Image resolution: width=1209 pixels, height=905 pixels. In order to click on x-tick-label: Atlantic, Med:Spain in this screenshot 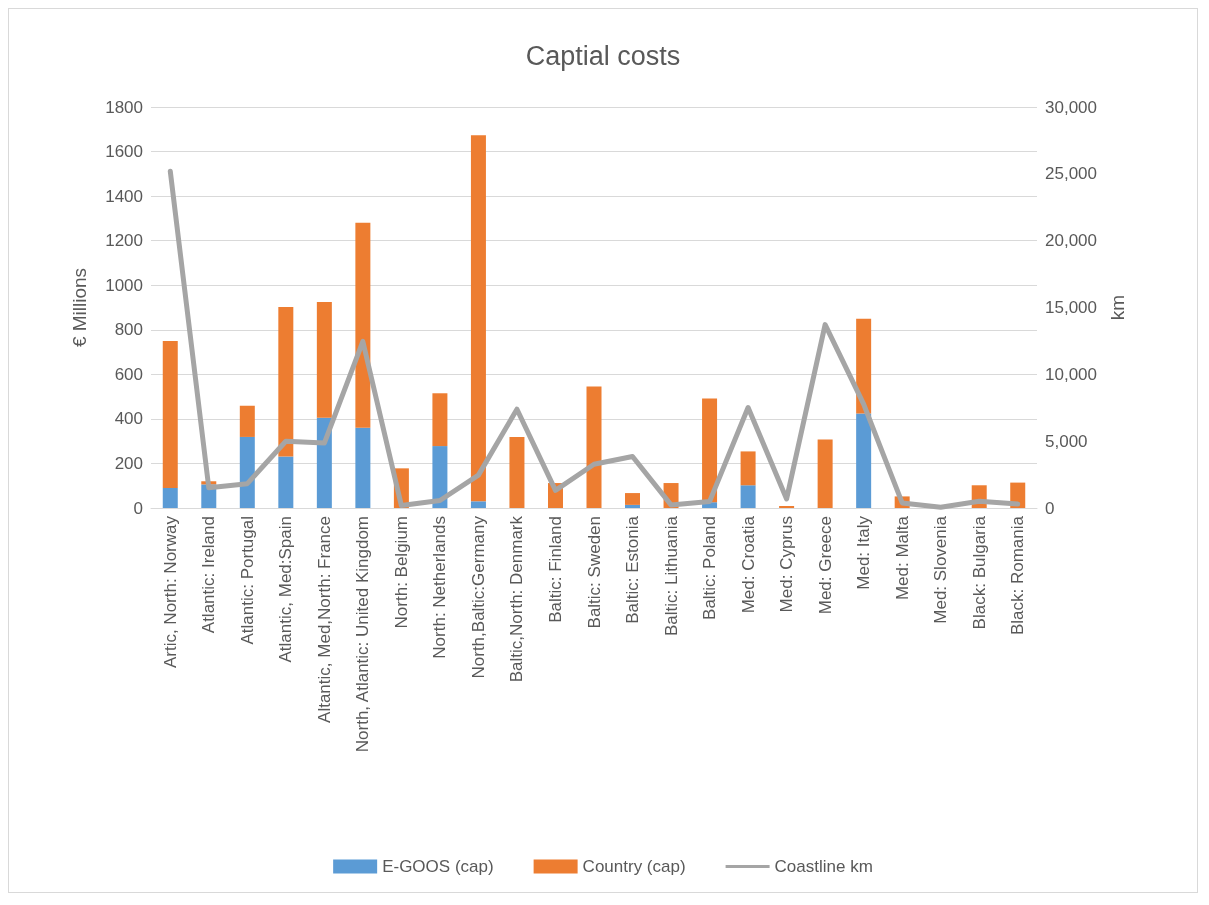, I will do `click(286, 589)`.